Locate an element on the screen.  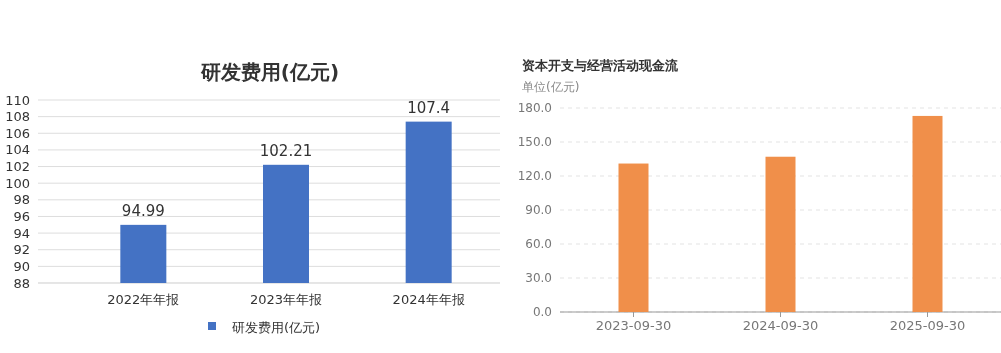
y-tick-label: 90 is located at coordinates (21, 266).